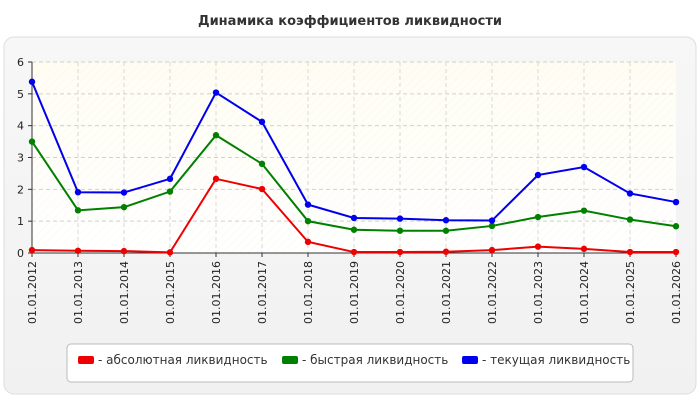 This screenshot has width=700, height=404. What do you see at coordinates (124, 292) in the screenshot?
I see `x-tick-label: 01.01.2014` at bounding box center [124, 292].